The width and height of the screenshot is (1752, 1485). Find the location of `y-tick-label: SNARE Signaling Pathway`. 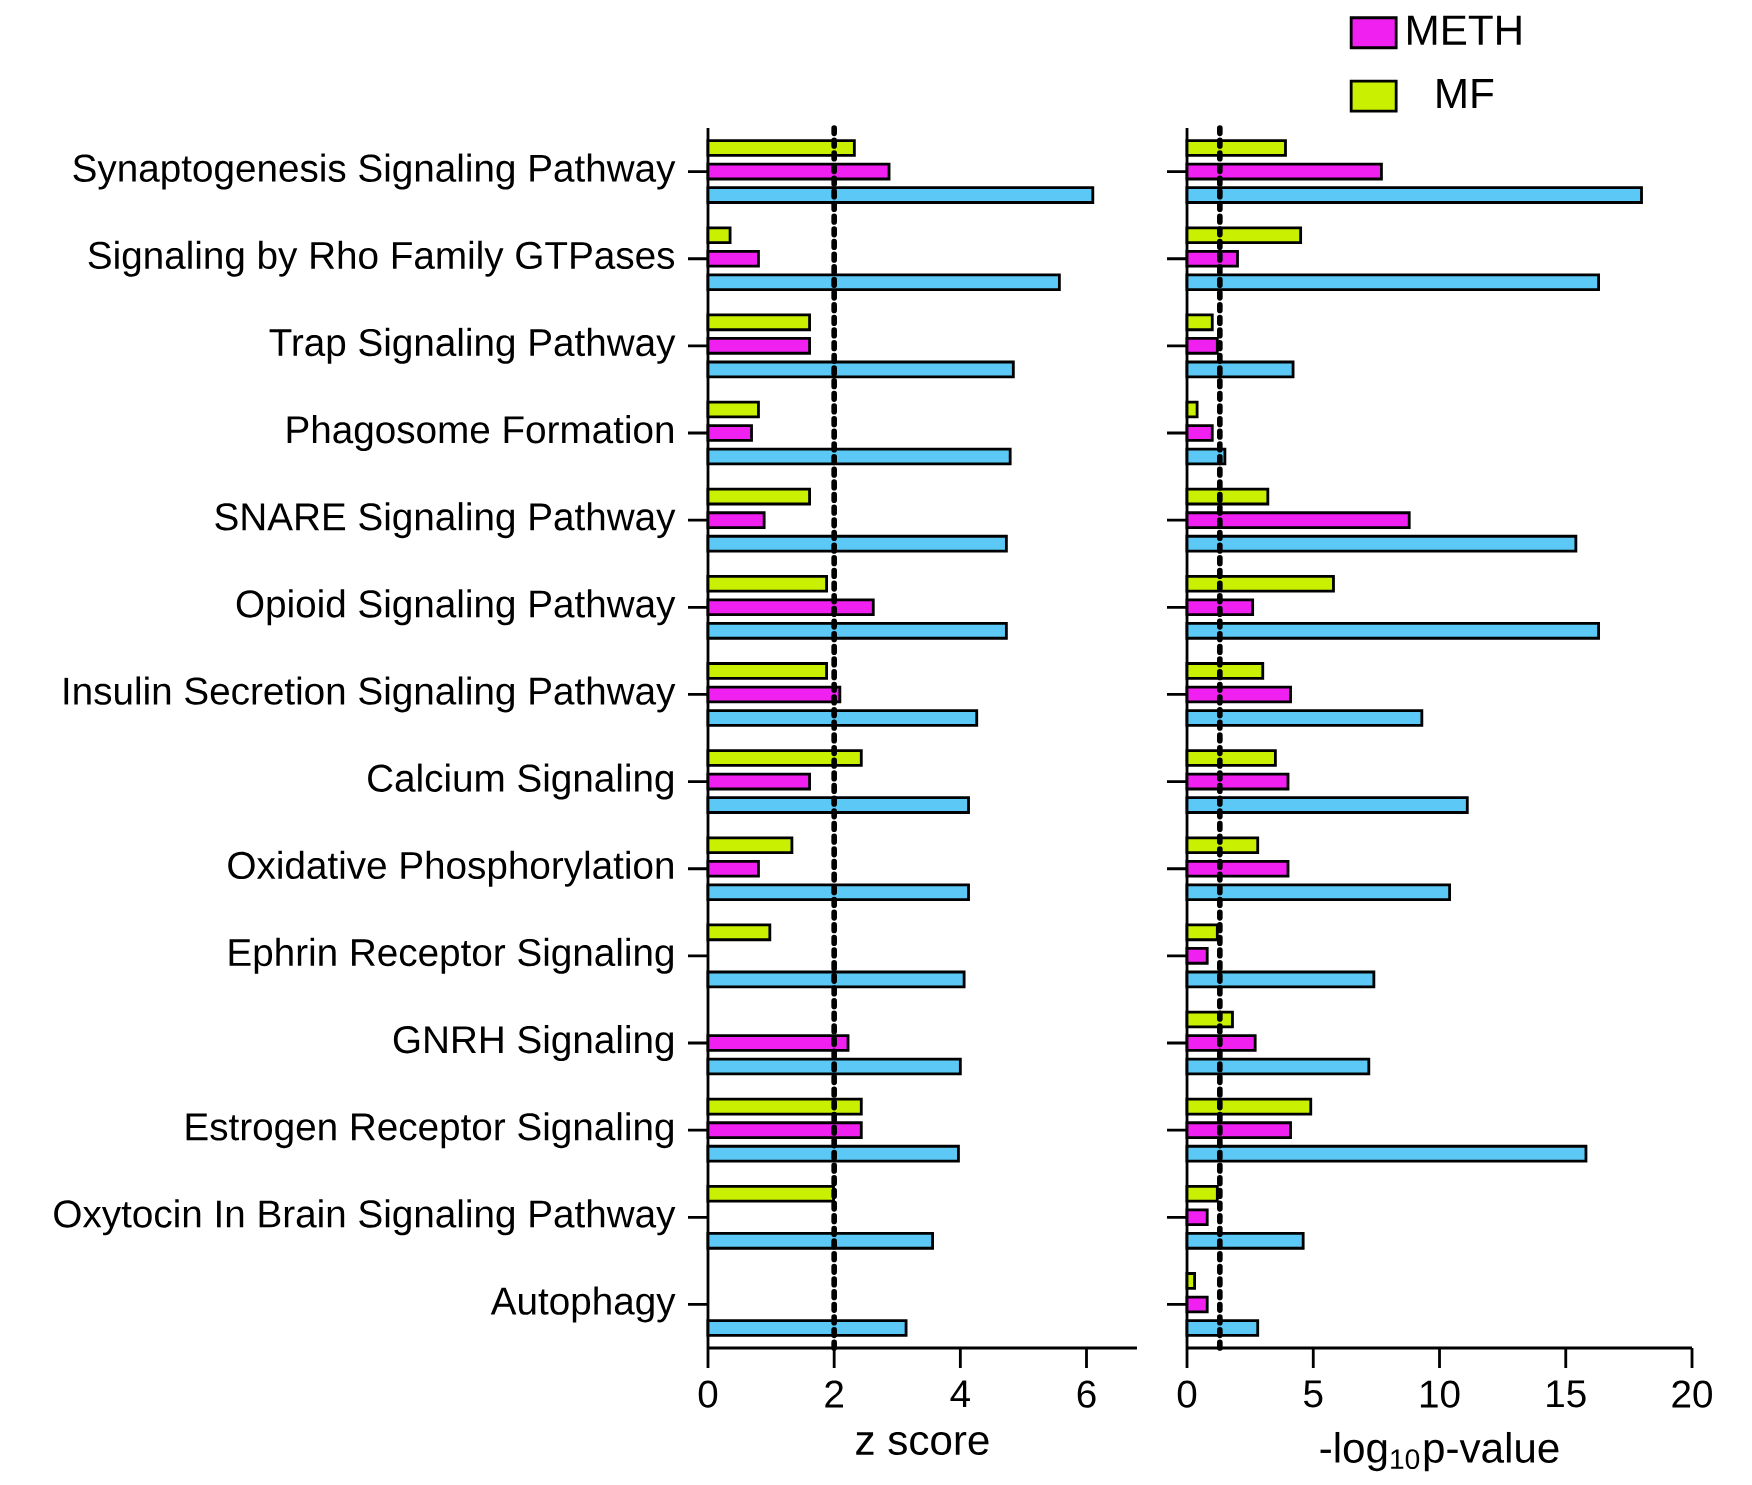

y-tick-label: SNARE Signaling Pathway is located at coordinates (445, 520).